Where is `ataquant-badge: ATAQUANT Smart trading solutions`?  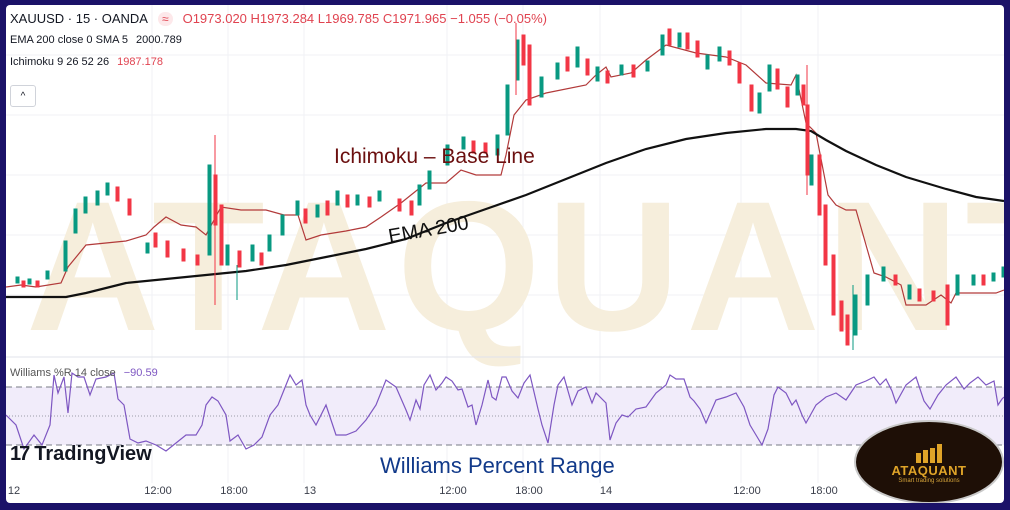 ataquant-badge: ATAQUANT Smart trading solutions is located at coordinates (929, 461).